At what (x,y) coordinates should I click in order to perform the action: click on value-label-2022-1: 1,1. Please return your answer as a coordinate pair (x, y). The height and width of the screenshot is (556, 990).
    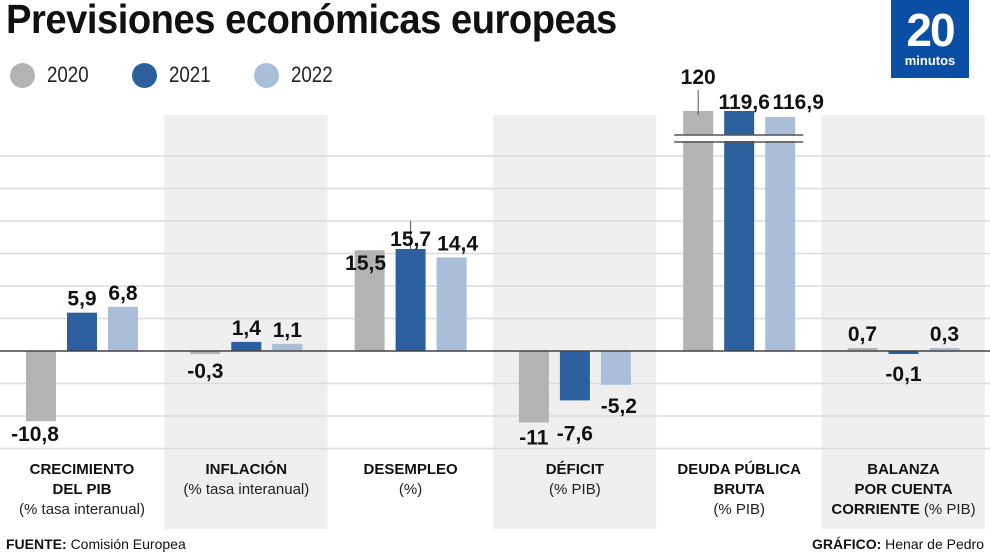
    Looking at the image, I should click on (288, 330).